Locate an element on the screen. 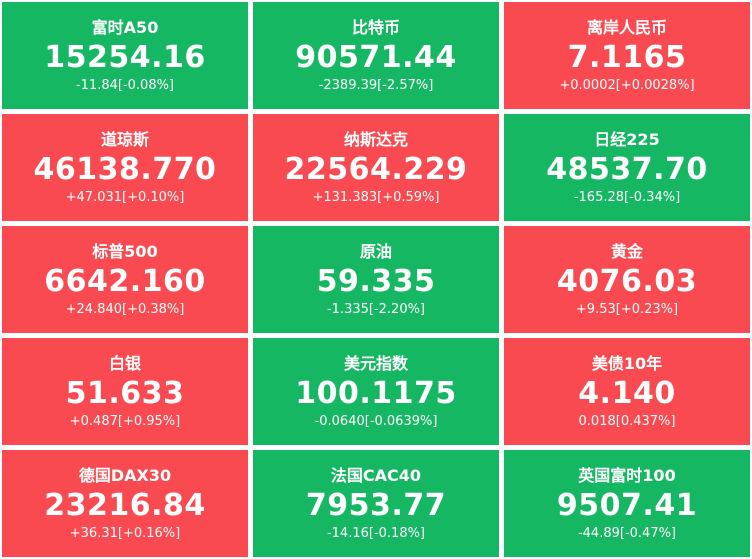  instrument-name: 德国DAX30 is located at coordinates (125, 475).